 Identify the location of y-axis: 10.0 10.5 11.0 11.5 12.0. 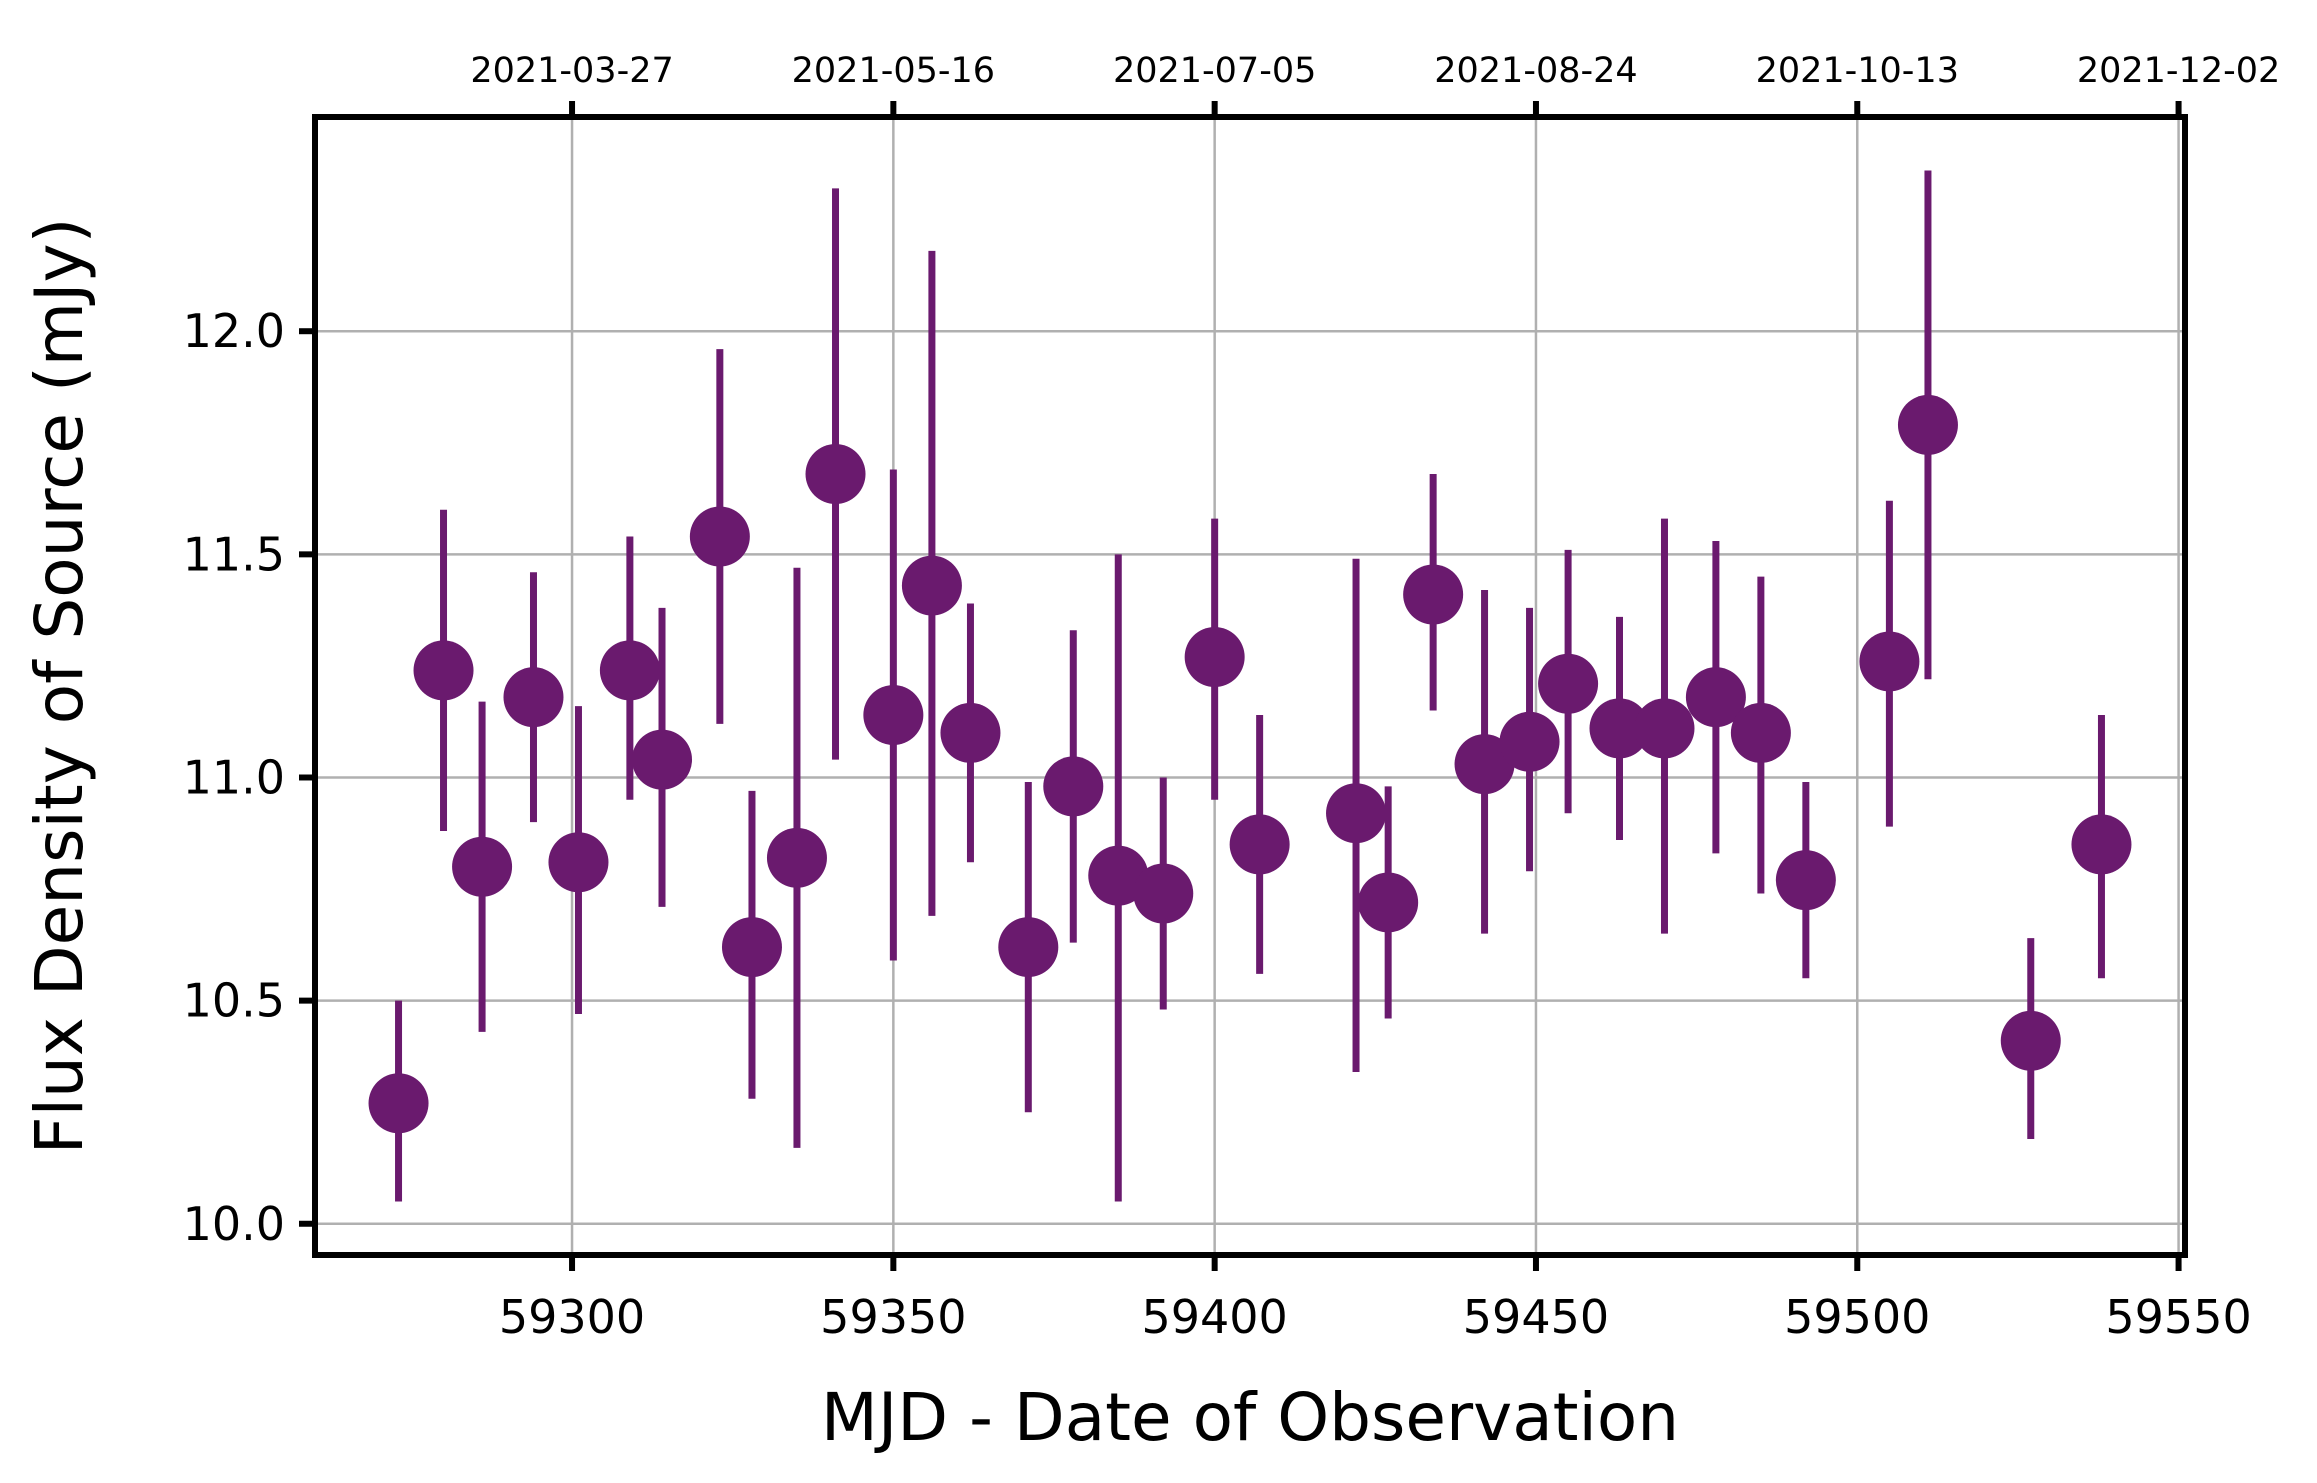
(249, 777).